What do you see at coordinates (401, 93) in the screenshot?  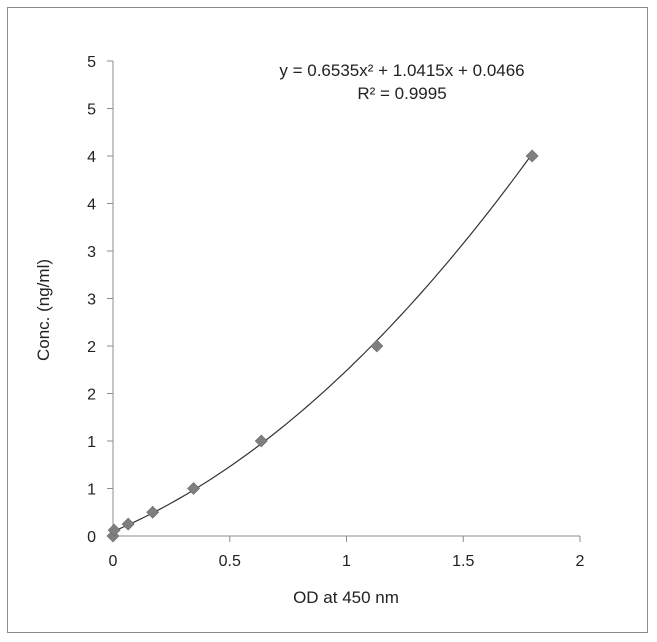 I see `r-squared-label: R² = 0.9995` at bounding box center [401, 93].